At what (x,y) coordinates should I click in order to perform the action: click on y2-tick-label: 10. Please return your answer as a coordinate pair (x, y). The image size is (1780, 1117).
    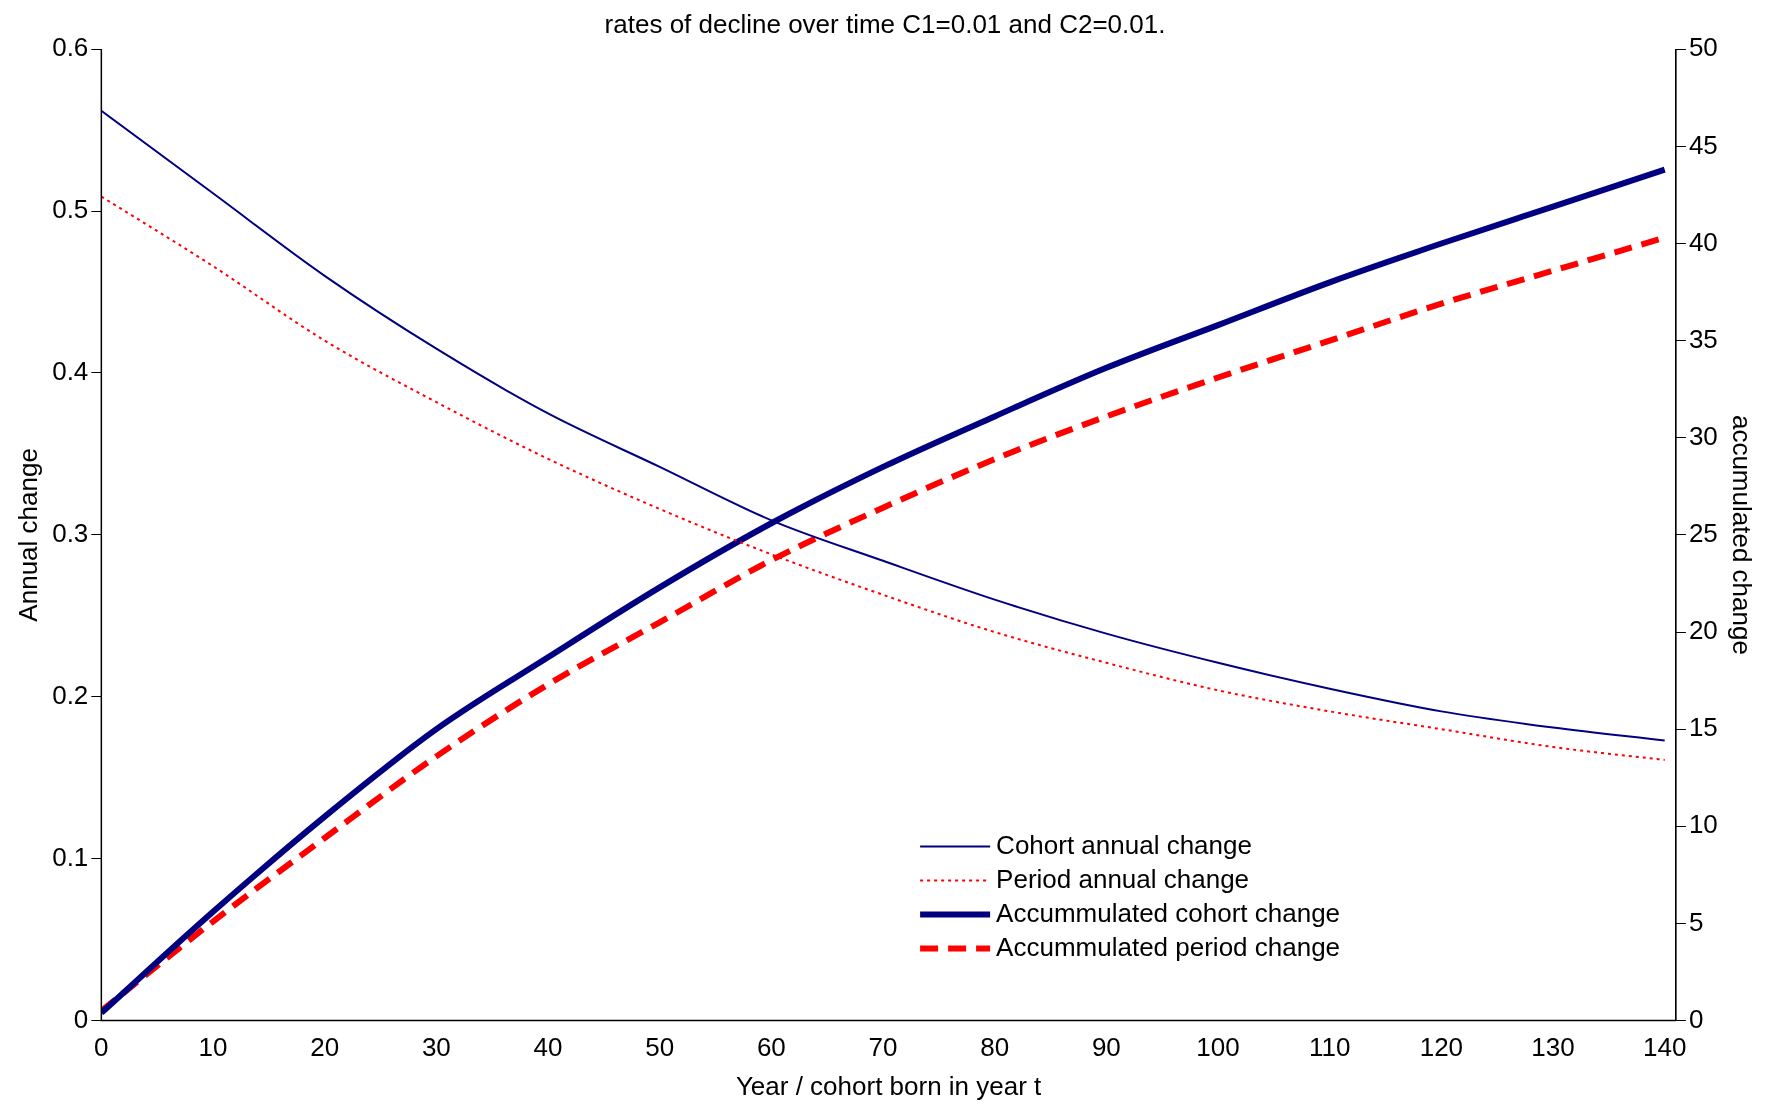
    Looking at the image, I should click on (1703, 824).